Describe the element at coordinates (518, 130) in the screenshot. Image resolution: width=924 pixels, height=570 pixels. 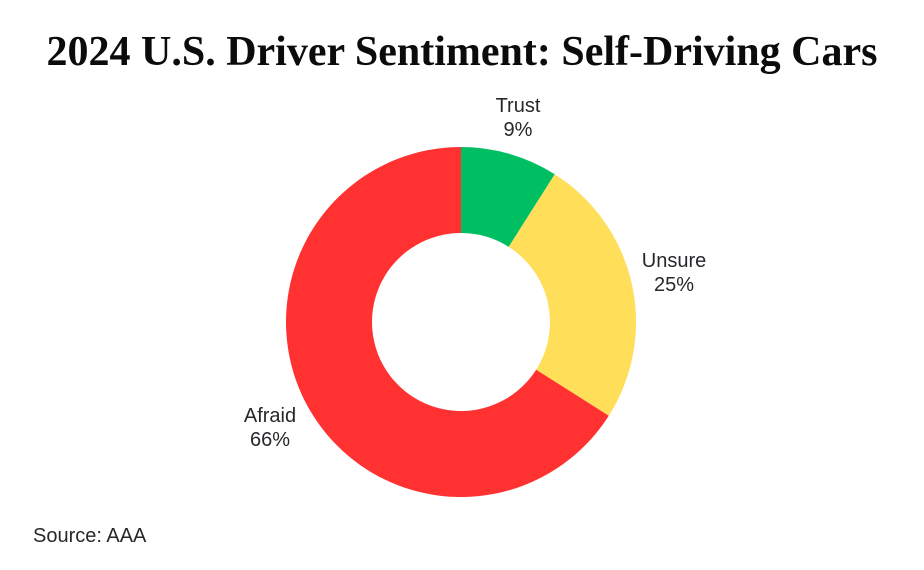
I see `slice-label-trust-value: 9%` at that location.